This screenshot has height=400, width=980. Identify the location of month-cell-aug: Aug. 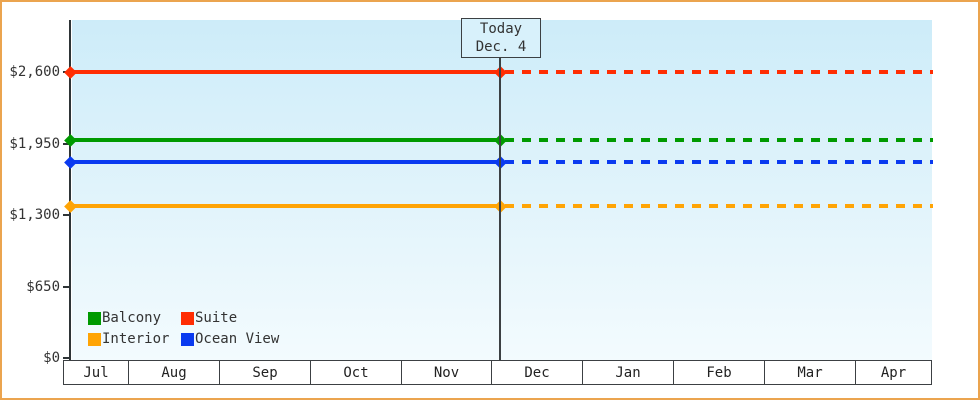
(174, 372).